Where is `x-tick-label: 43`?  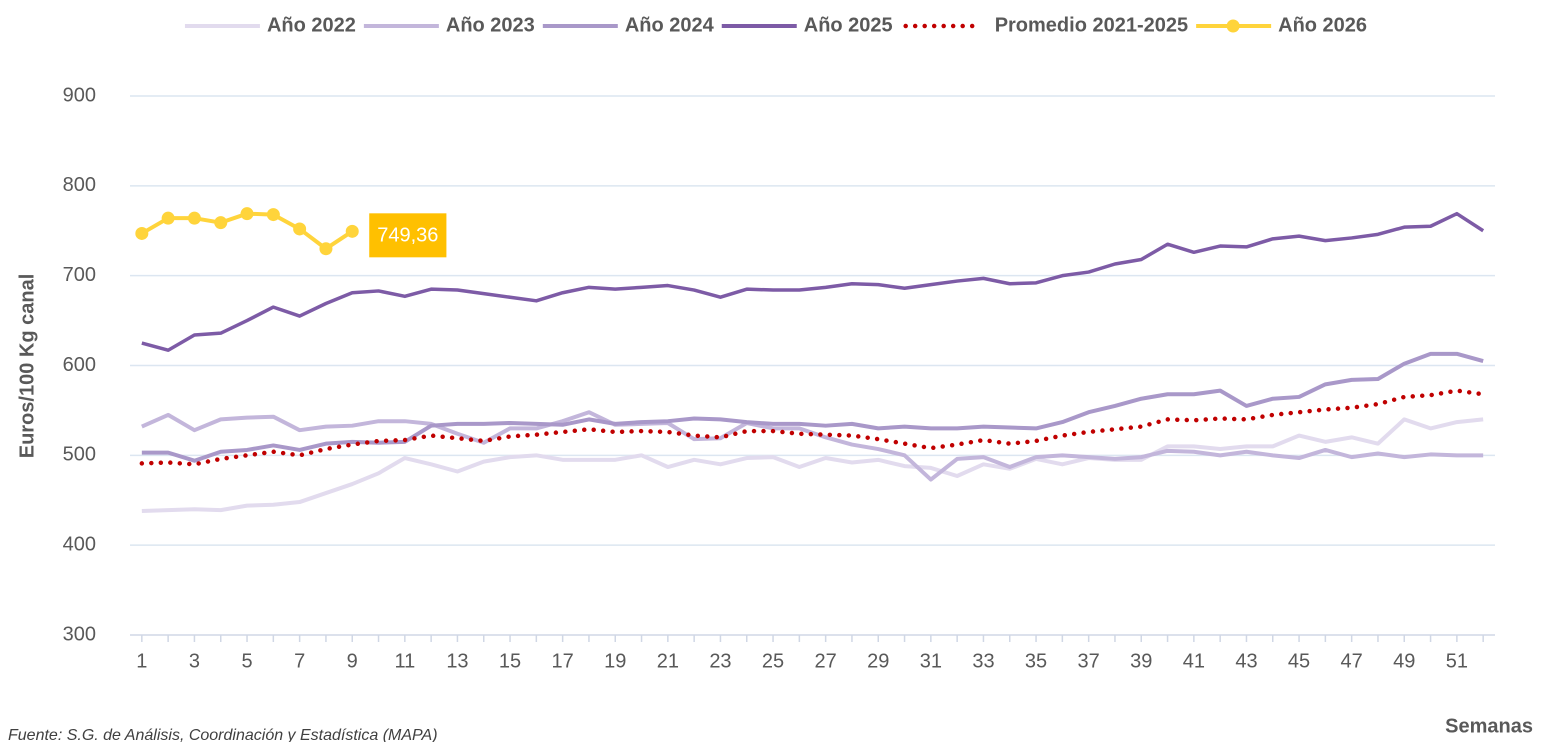 x-tick-label: 43 is located at coordinates (1246, 661).